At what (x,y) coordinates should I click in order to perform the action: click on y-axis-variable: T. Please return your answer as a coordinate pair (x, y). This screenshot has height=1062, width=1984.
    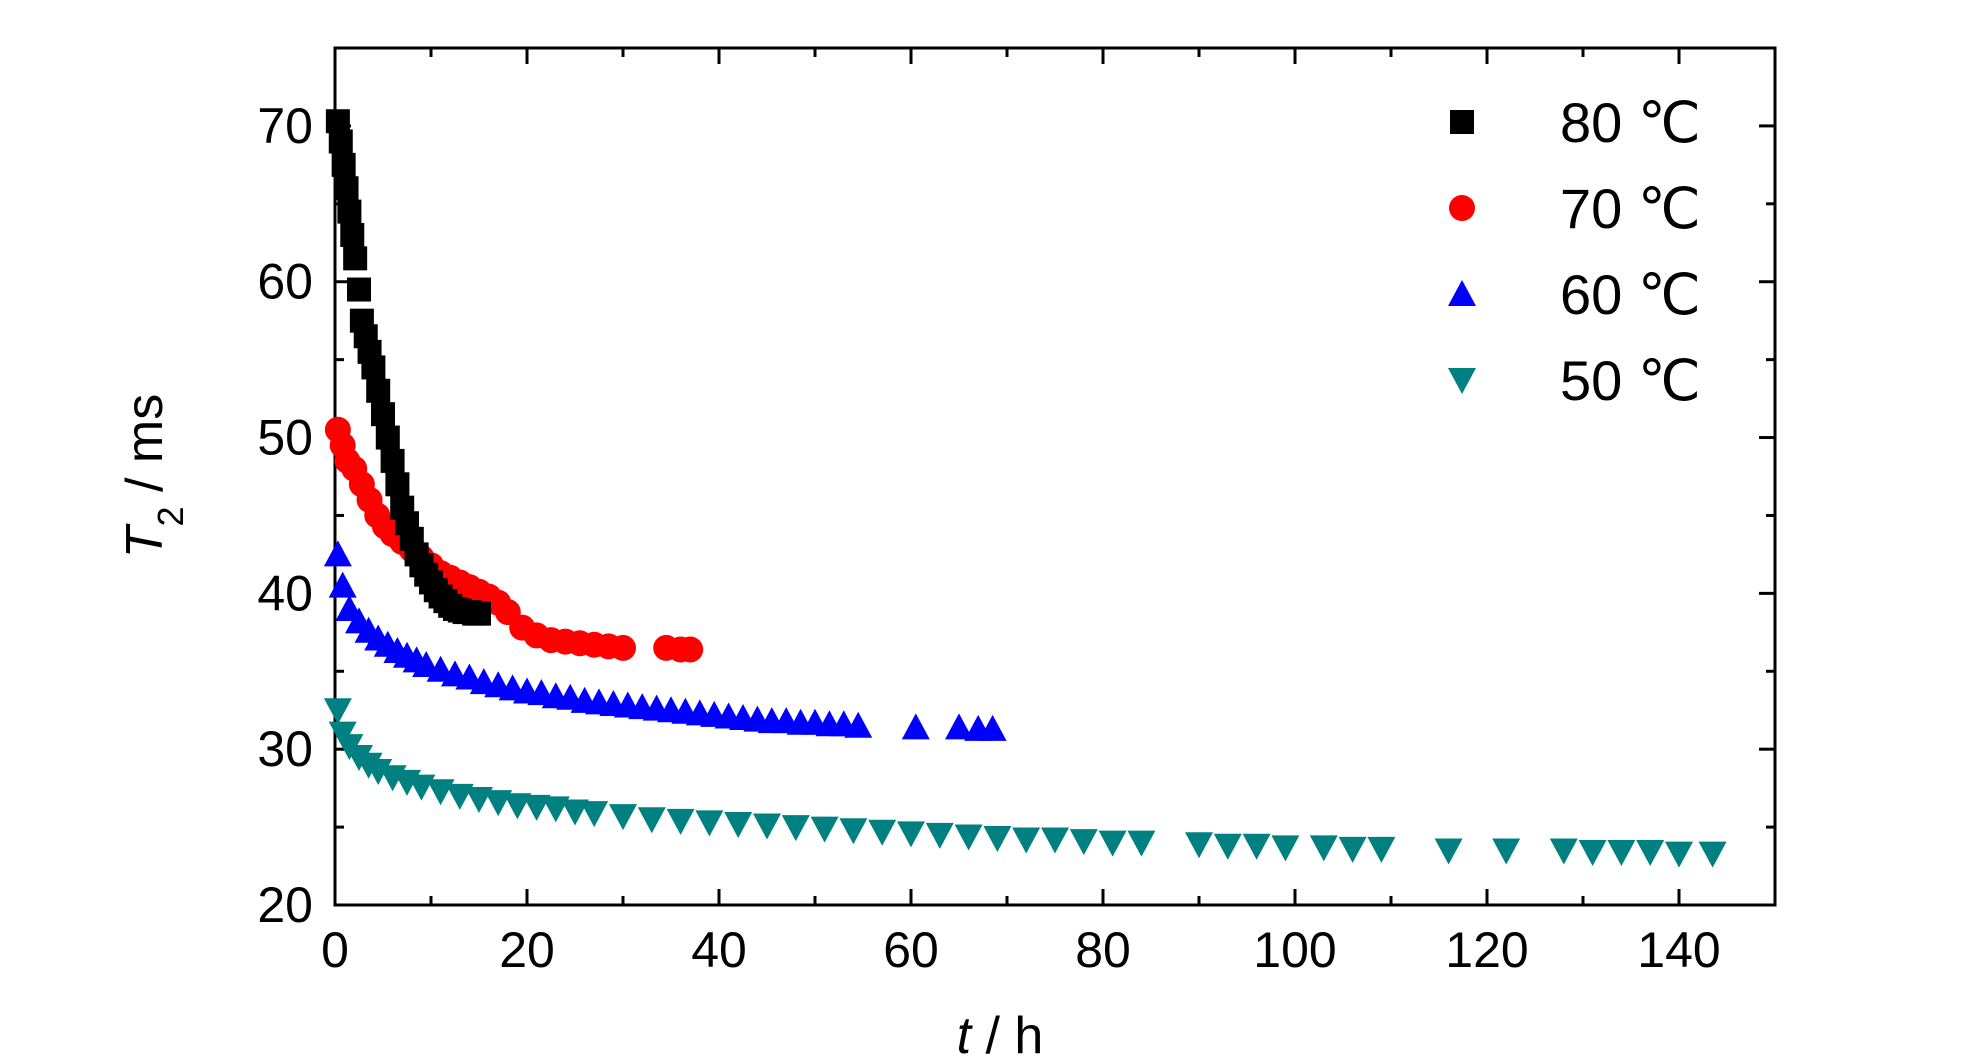
    Looking at the image, I should click on (145, 540).